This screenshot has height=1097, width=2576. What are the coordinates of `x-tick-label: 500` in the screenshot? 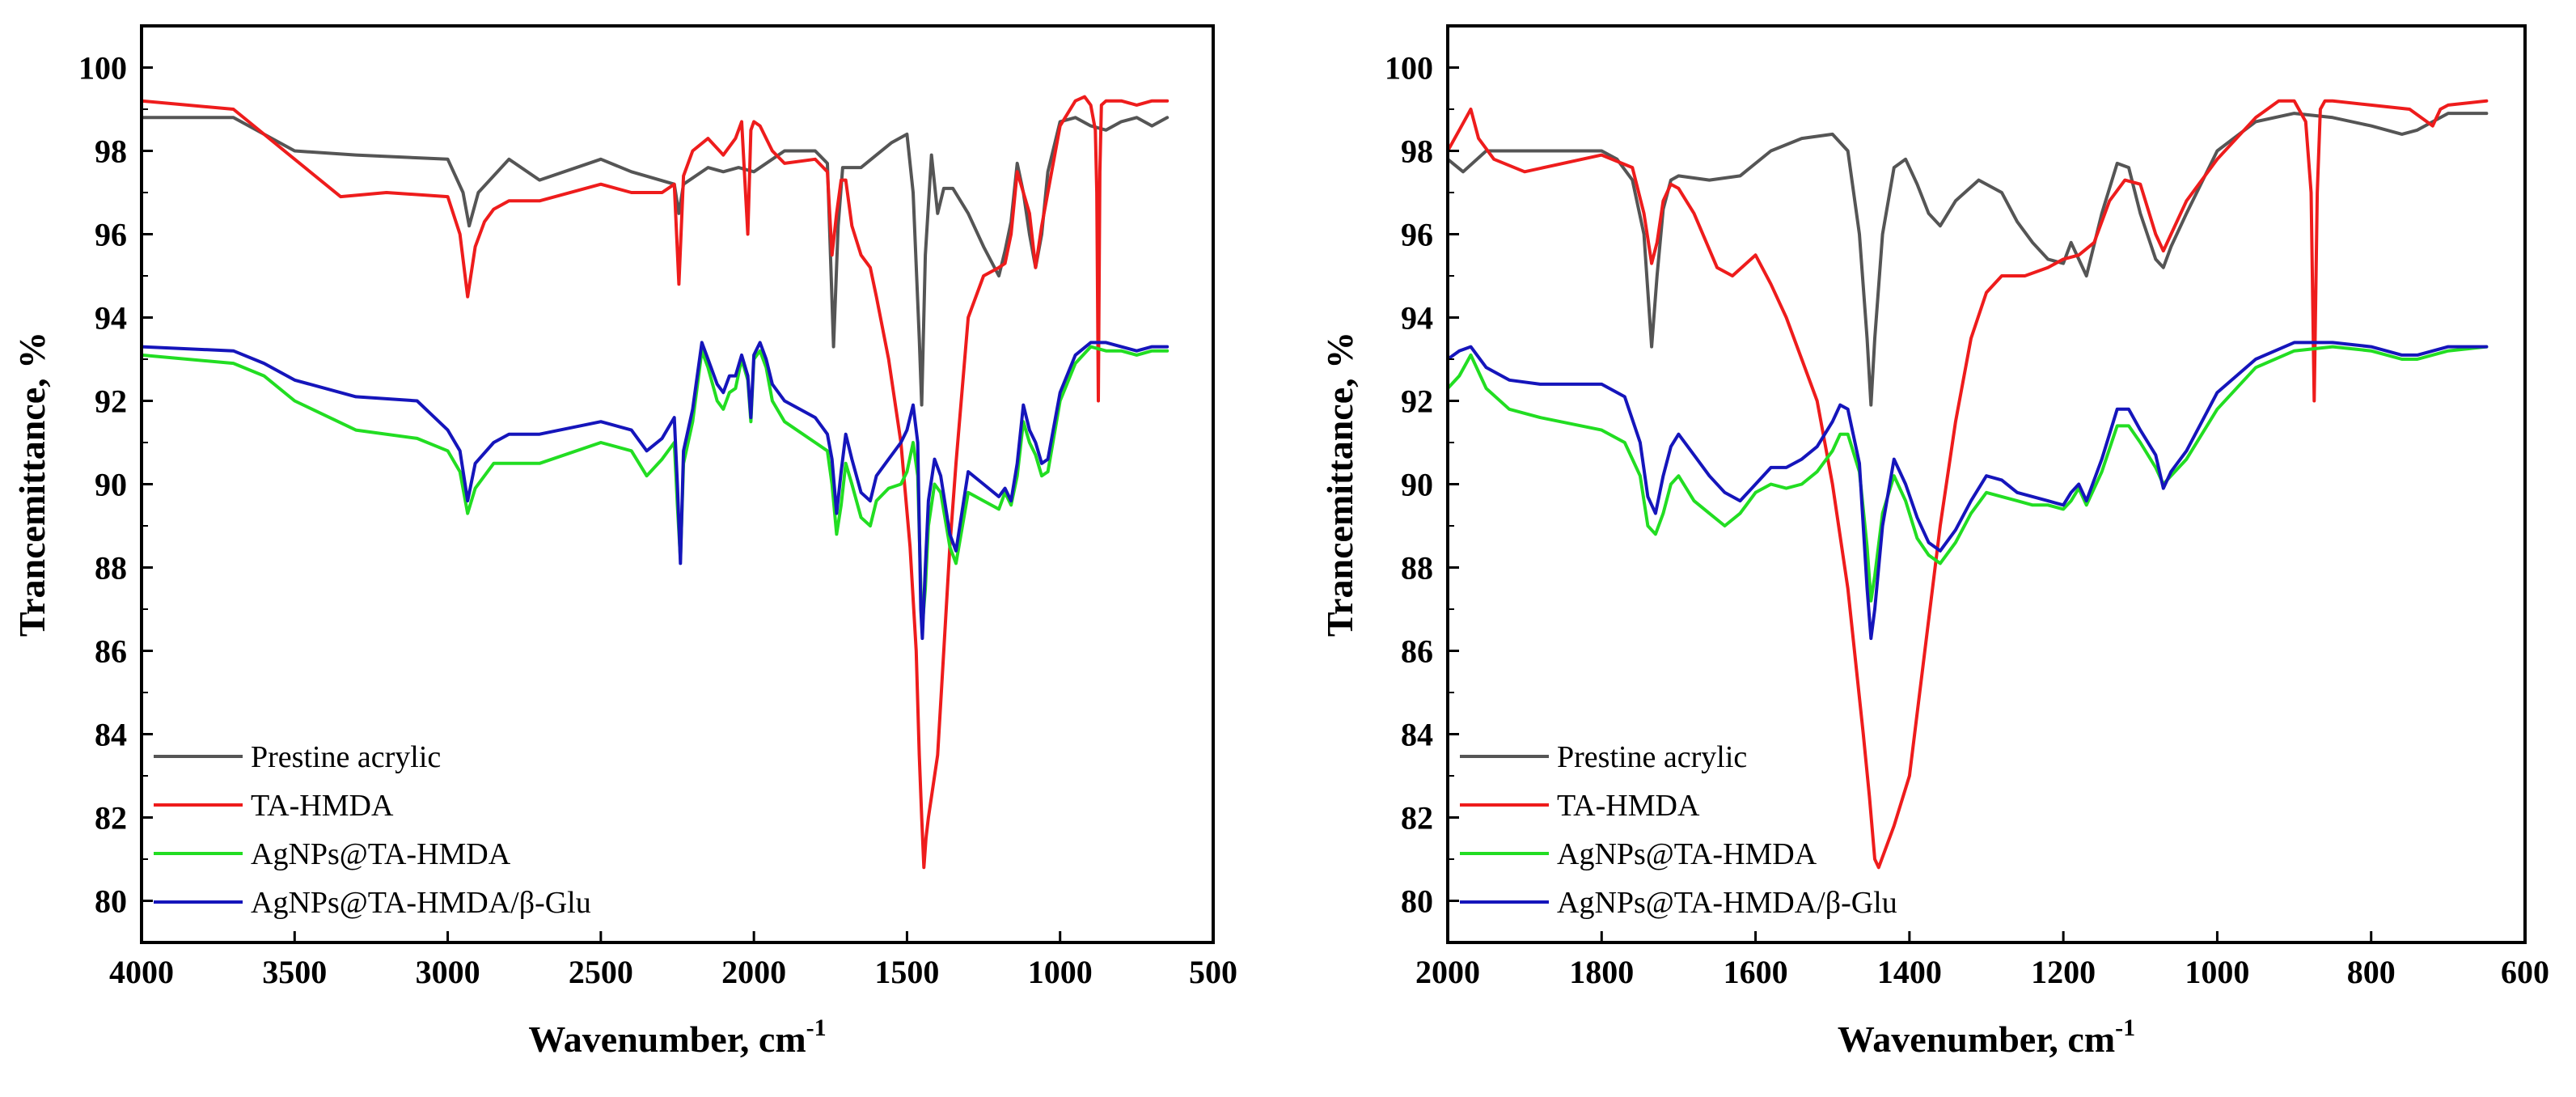 It's located at (1213, 972).